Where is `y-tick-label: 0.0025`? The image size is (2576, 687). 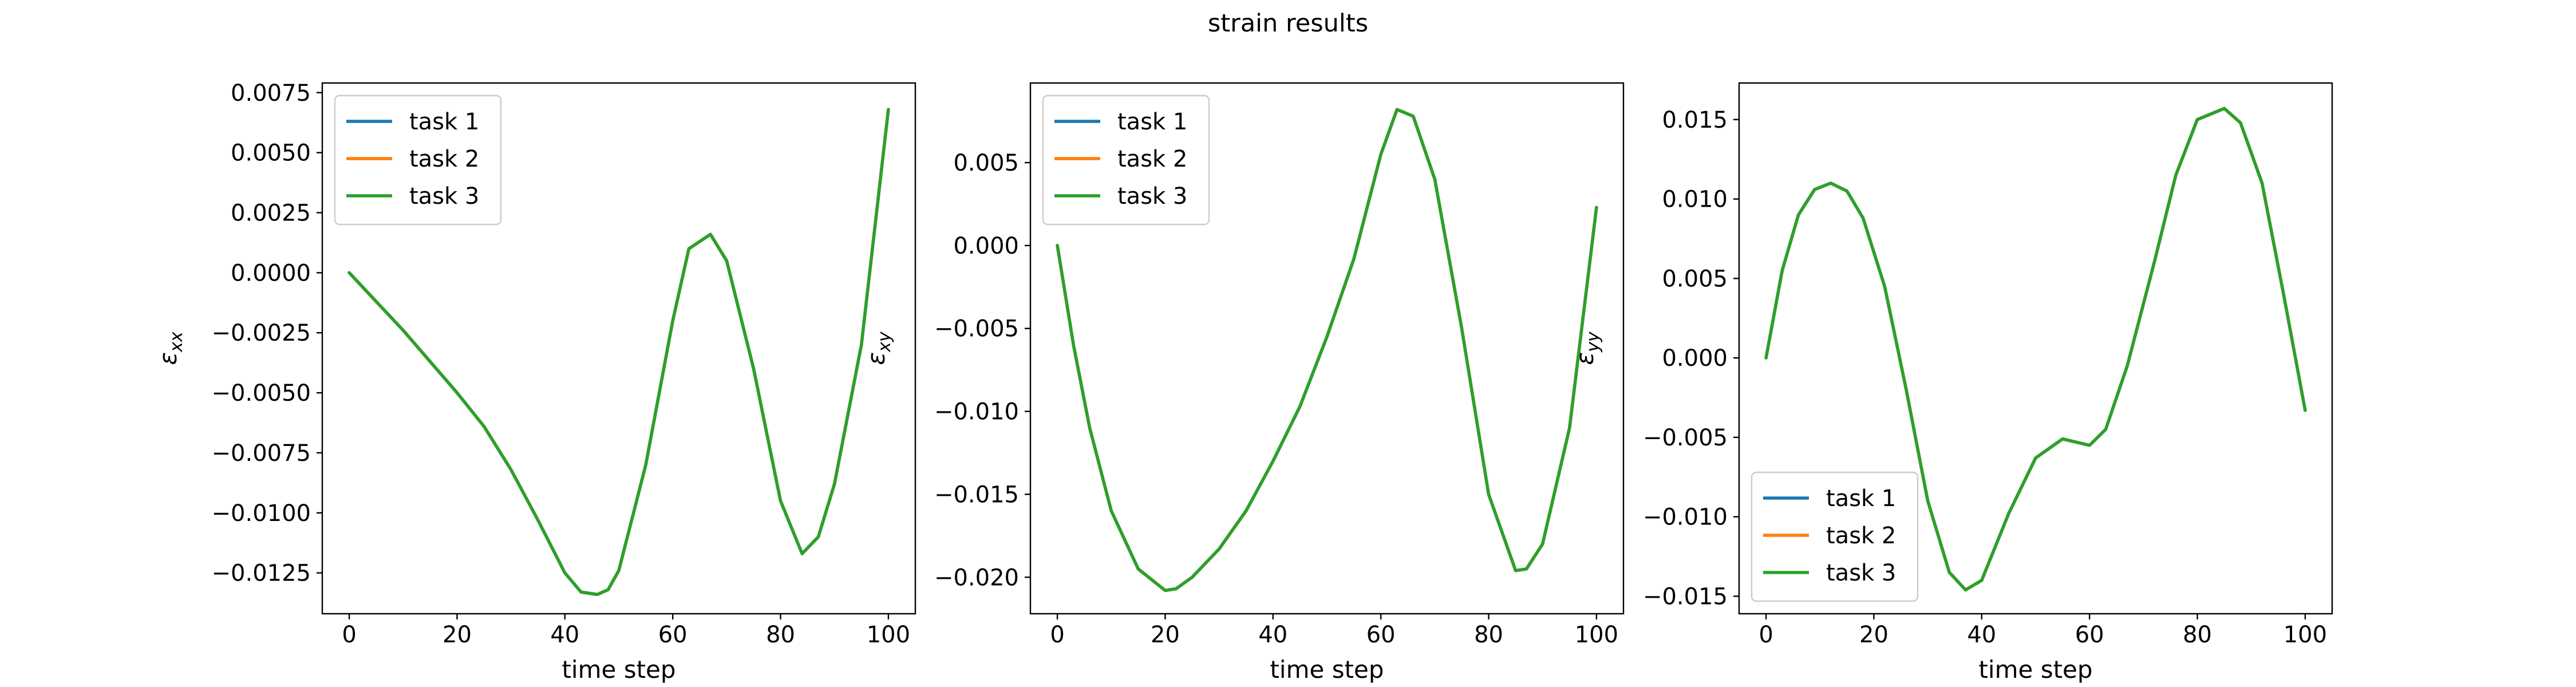
y-tick-label: 0.0025 is located at coordinates (271, 213).